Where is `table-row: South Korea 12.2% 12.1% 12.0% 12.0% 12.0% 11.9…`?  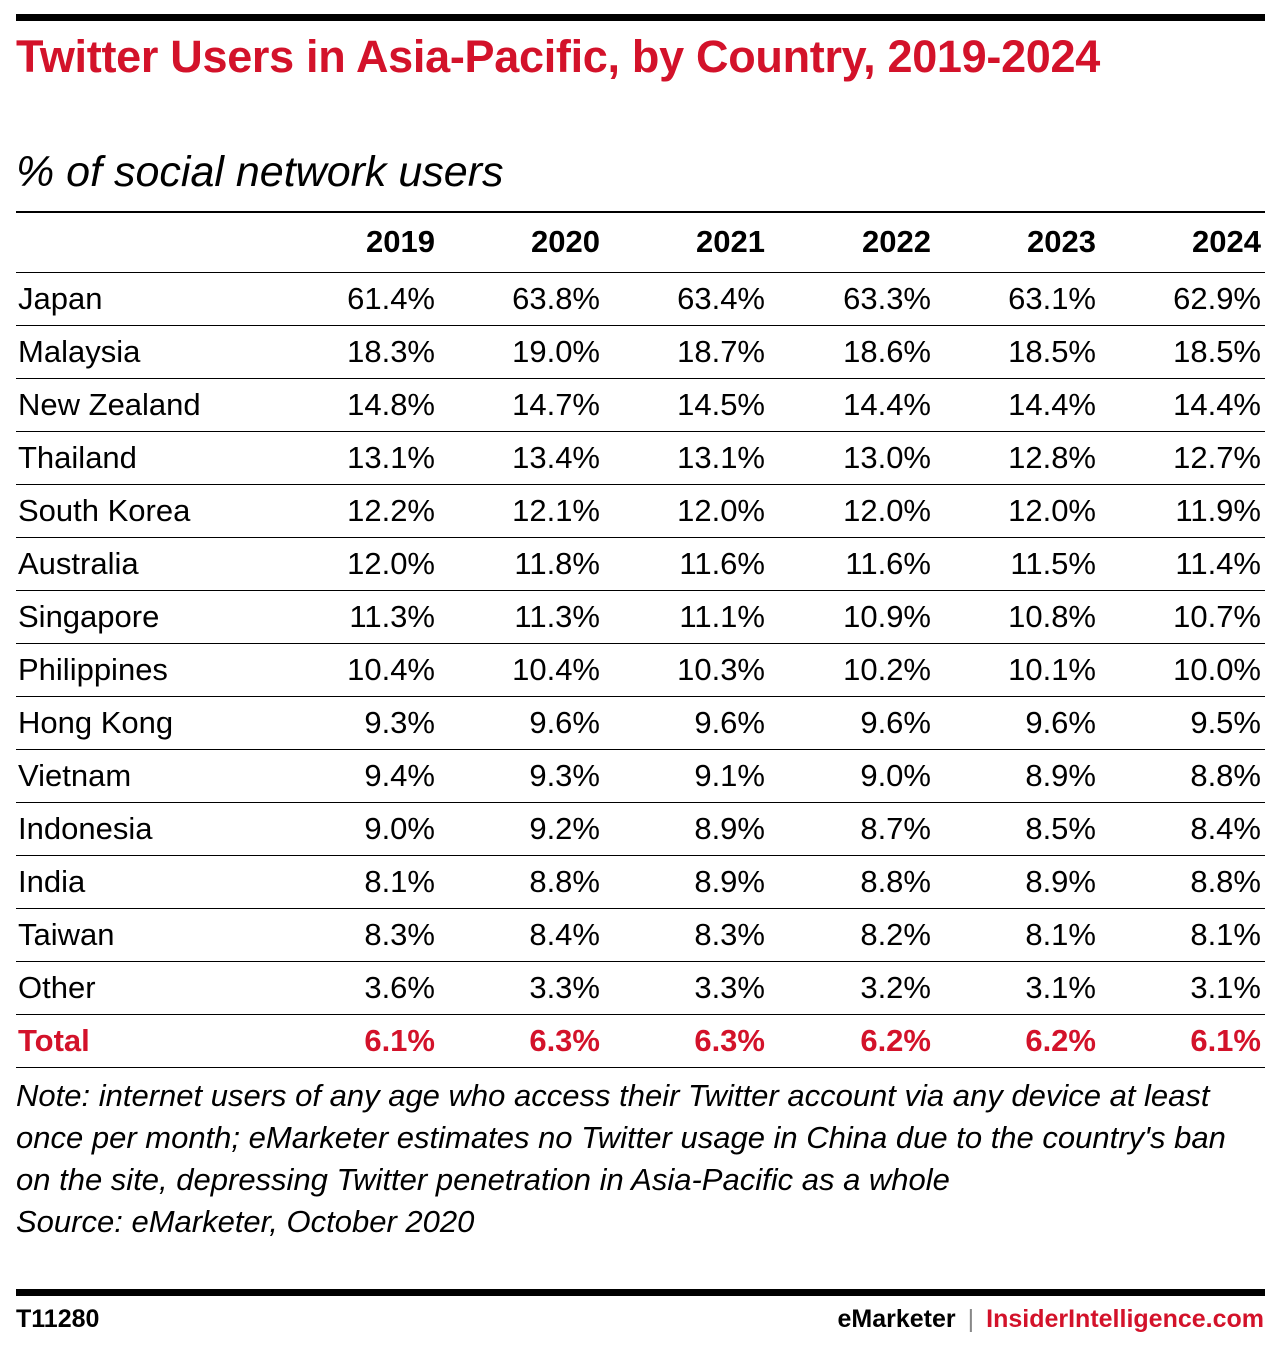
table-row: South Korea 12.2% 12.1% 12.0% 12.0% 12.0% 11.9… is located at coordinates (640, 510).